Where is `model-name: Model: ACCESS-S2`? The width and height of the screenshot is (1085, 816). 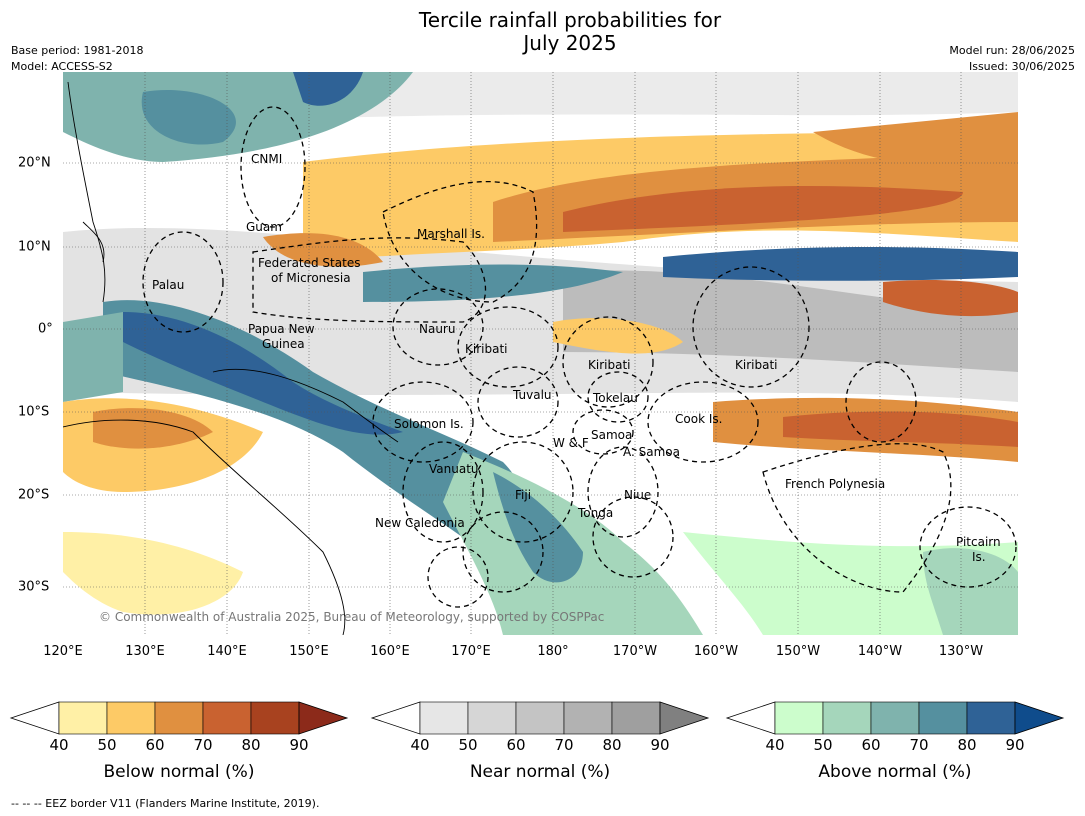 model-name: Model: ACCESS-S2 is located at coordinates (62, 66).